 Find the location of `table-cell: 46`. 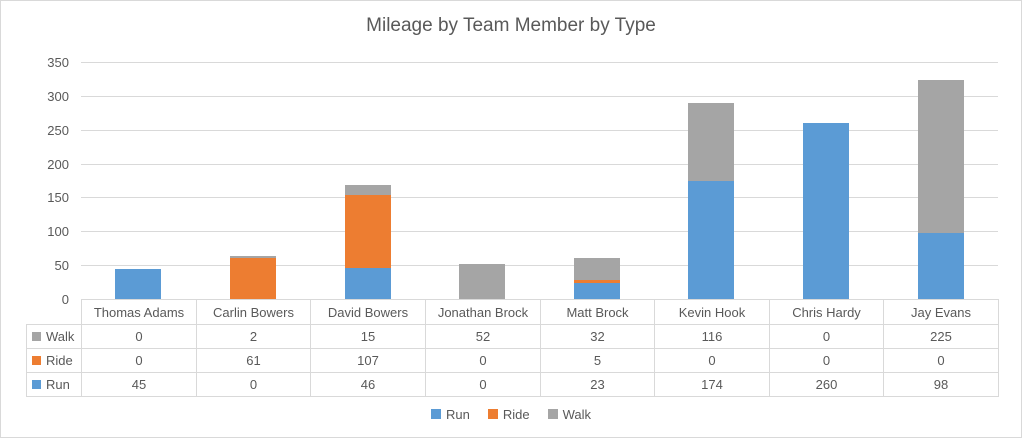

table-cell: 46 is located at coordinates (368, 384).